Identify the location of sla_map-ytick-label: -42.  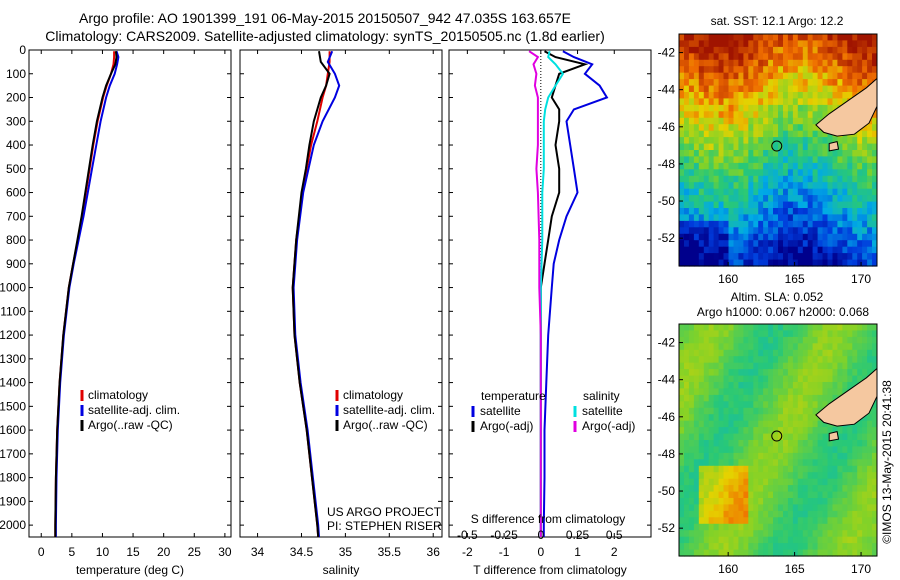
(667, 343).